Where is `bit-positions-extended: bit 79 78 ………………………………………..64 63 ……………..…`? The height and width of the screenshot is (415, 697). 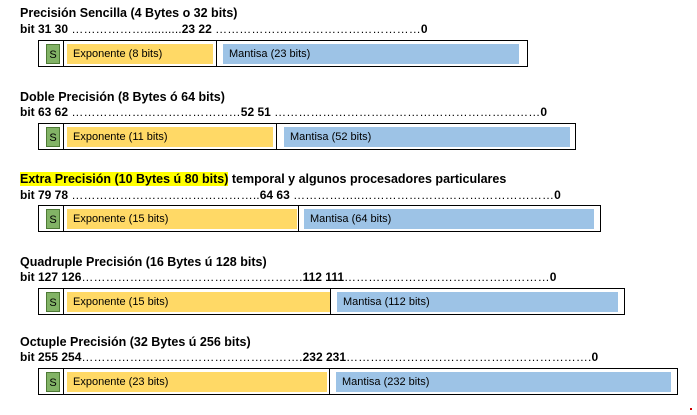
bit-positions-extended: bit 79 78 ………………………………………..64 63 ……………..… is located at coordinates (290, 195).